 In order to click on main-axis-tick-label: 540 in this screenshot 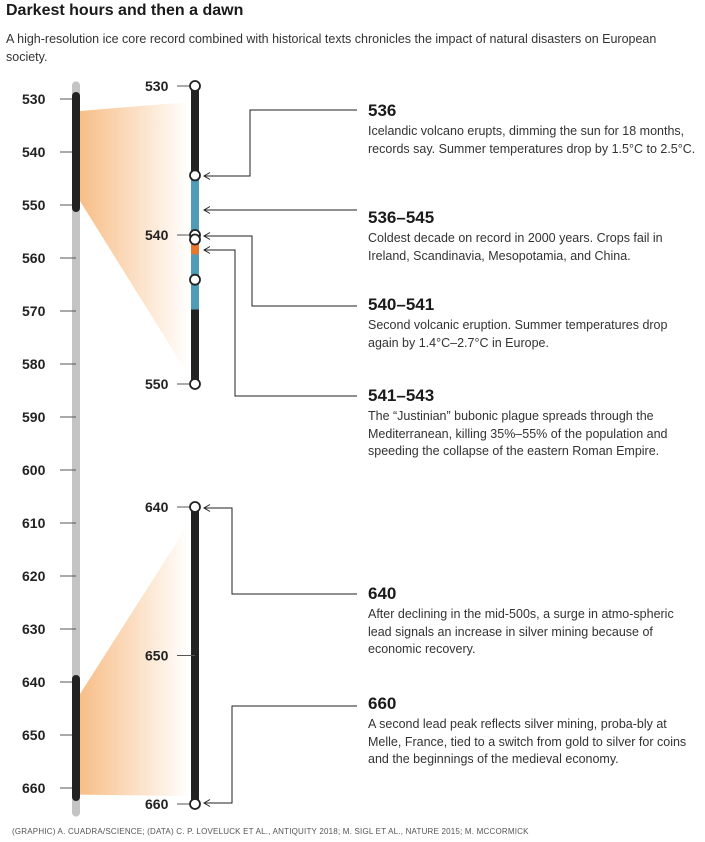, I will do `click(34, 152)`.